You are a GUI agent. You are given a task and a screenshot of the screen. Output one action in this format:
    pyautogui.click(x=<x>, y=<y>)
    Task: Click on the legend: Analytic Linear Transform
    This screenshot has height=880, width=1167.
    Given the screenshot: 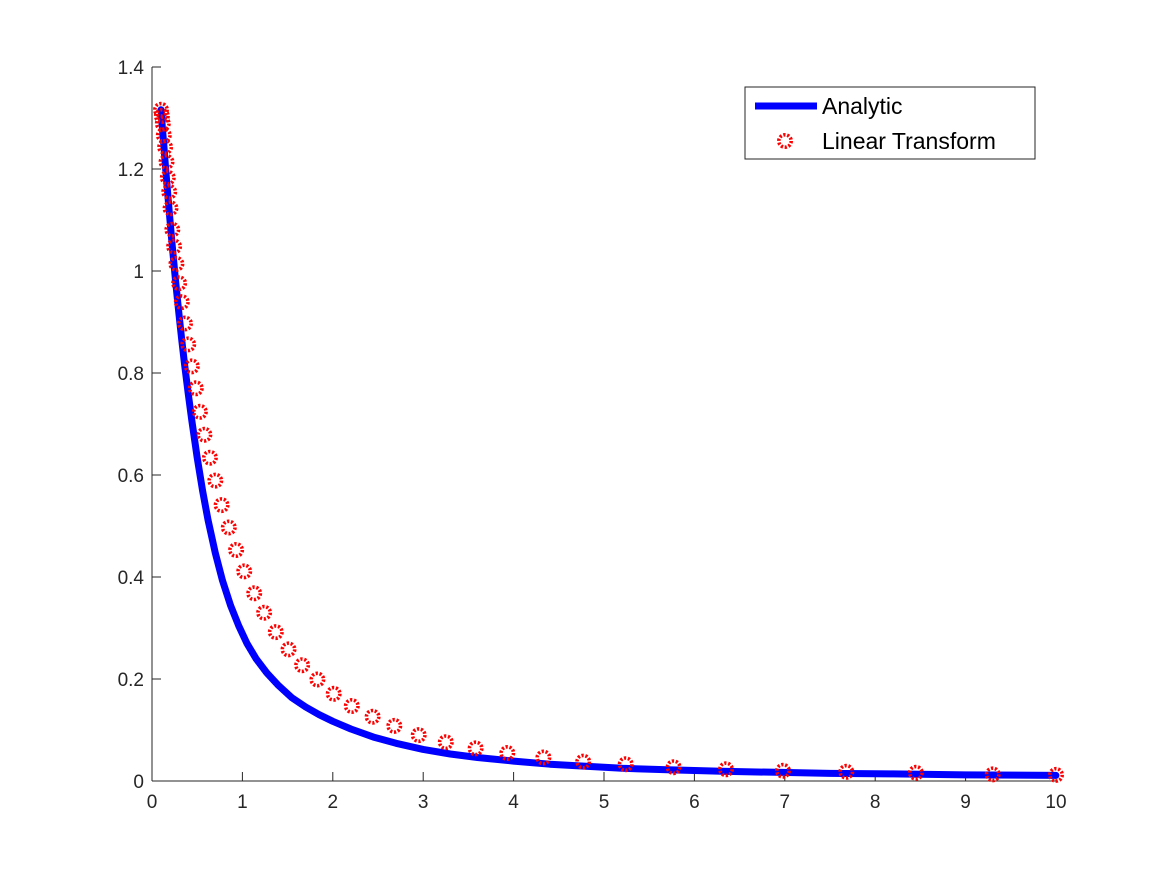 What is the action you would take?
    pyautogui.click(x=890, y=123)
    